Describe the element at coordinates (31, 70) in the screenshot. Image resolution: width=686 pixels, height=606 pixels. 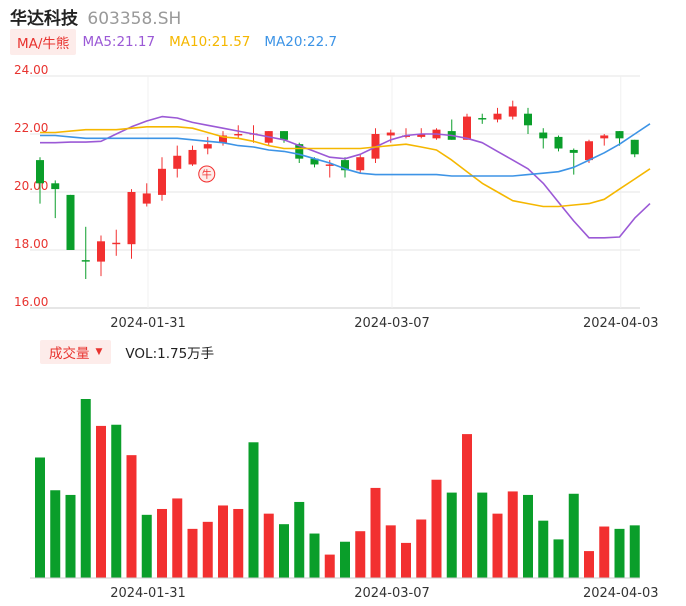
I see `y-tick-label: 24.00` at that location.